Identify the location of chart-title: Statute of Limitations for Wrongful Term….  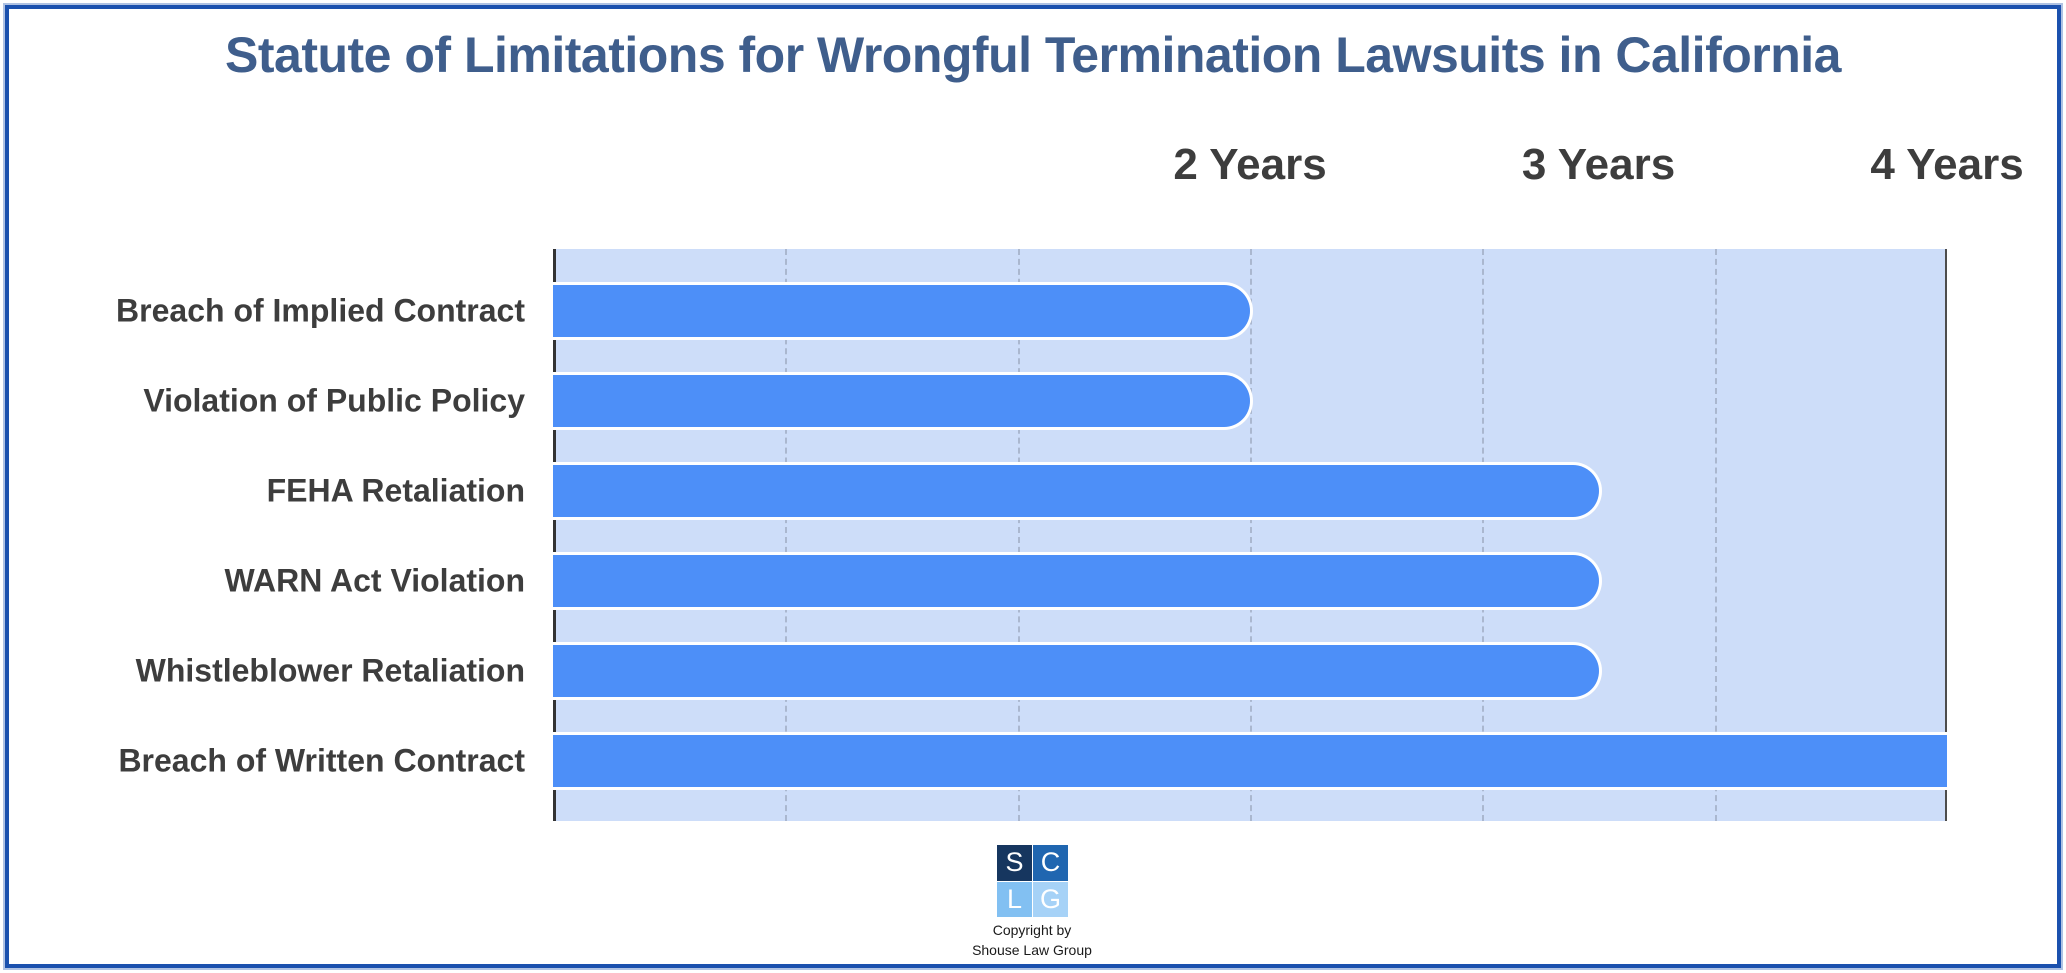
(1033, 55).